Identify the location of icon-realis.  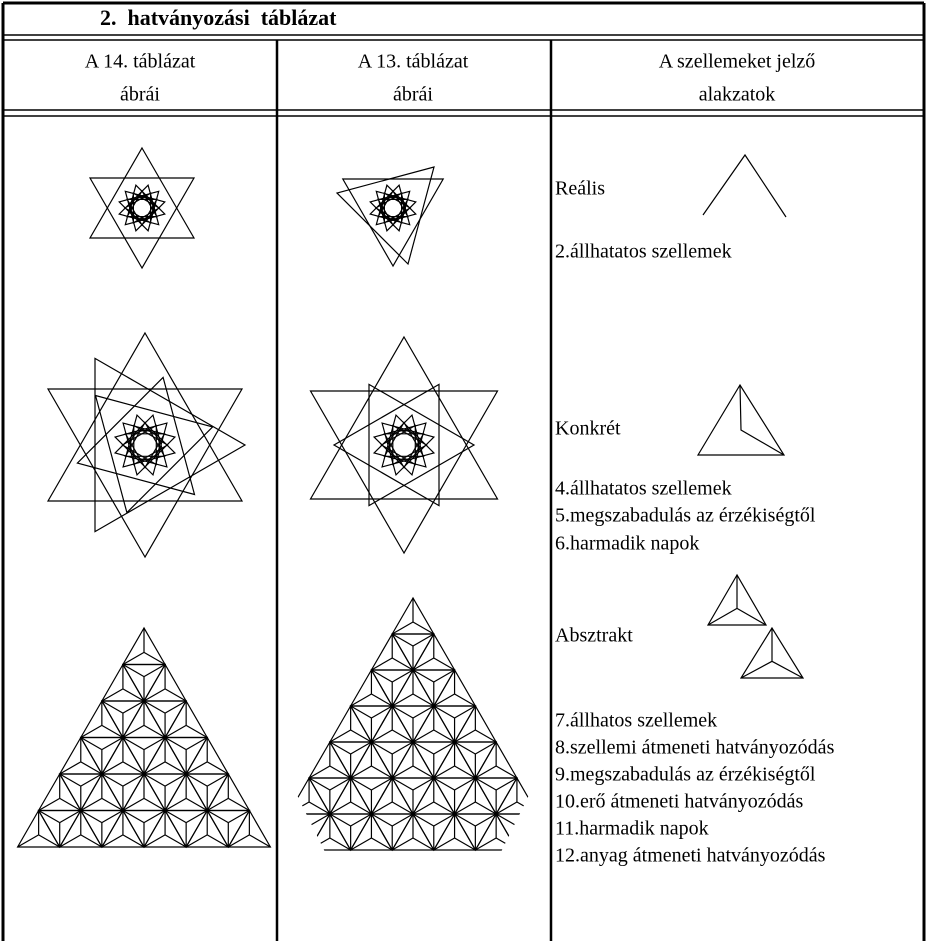
(744, 185).